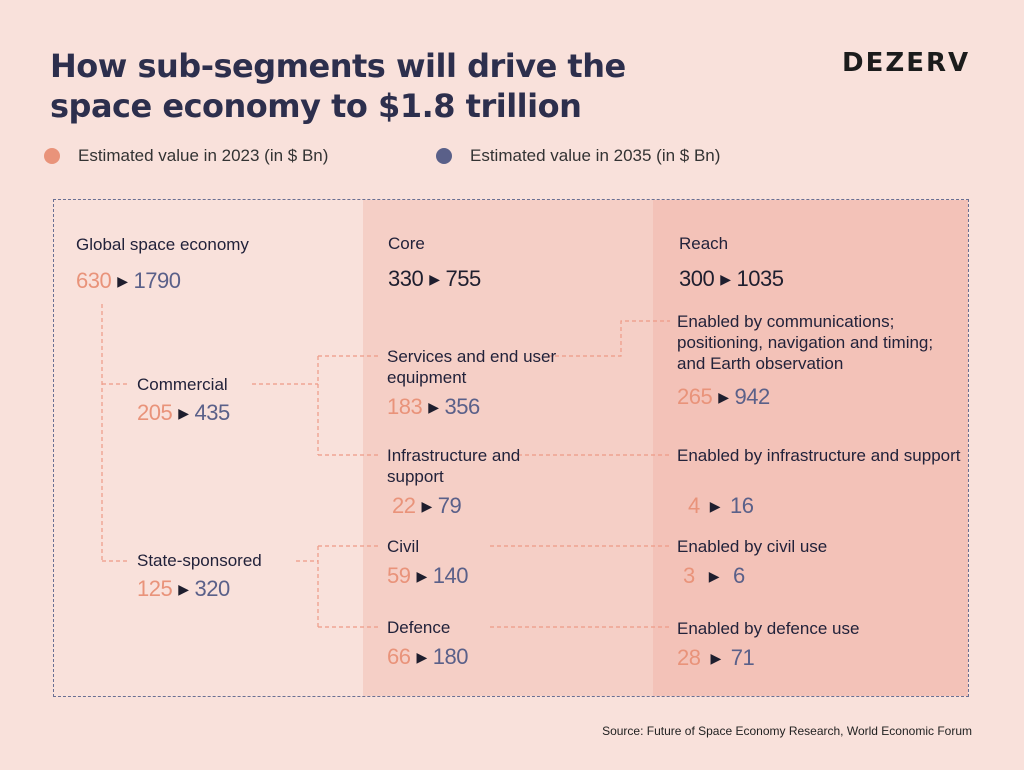 This screenshot has width=1024, height=770. I want to click on enabled-civil-value-2035: 6, so click(739, 575).